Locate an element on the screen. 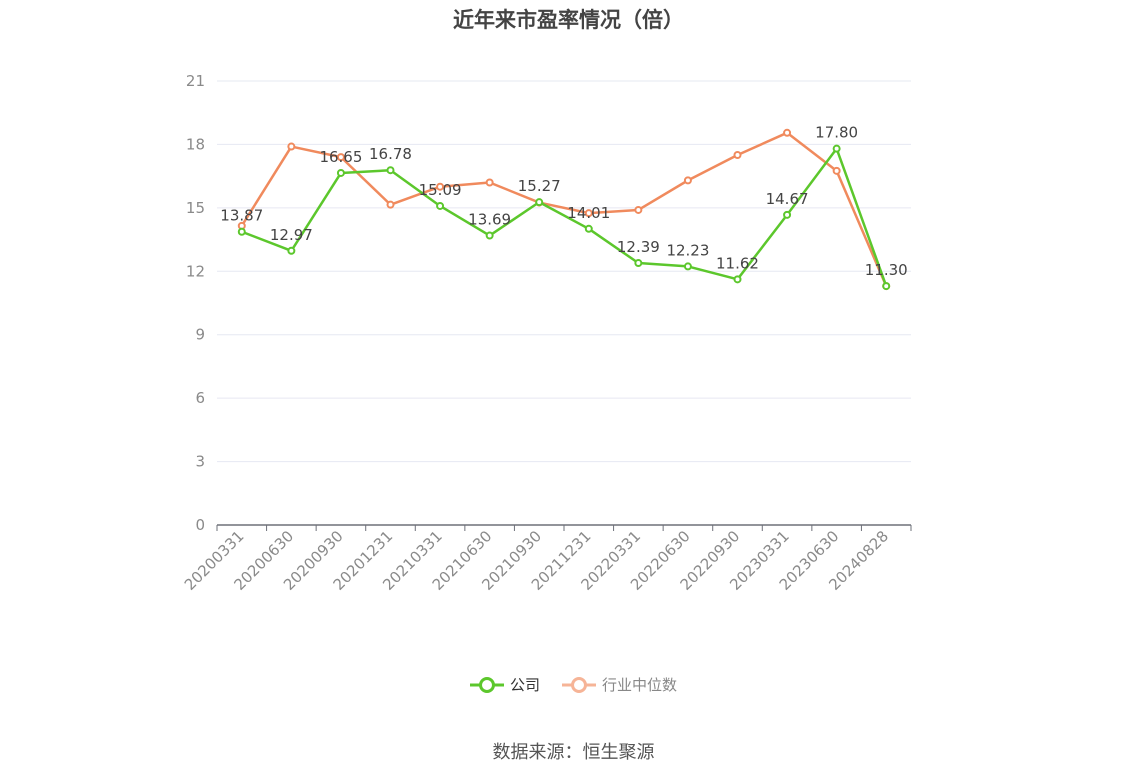 The width and height of the screenshot is (1147, 776). data-label: 17.80 is located at coordinates (836, 133).